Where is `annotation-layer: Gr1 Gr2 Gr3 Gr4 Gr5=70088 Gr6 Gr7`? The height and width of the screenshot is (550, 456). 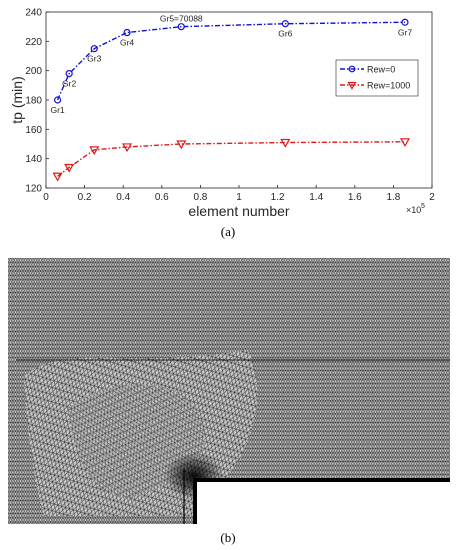
annotation-layer: Gr1 Gr2 Gr3 Gr4 Gr5=70088 Gr6 Gr7 is located at coordinates (231, 64).